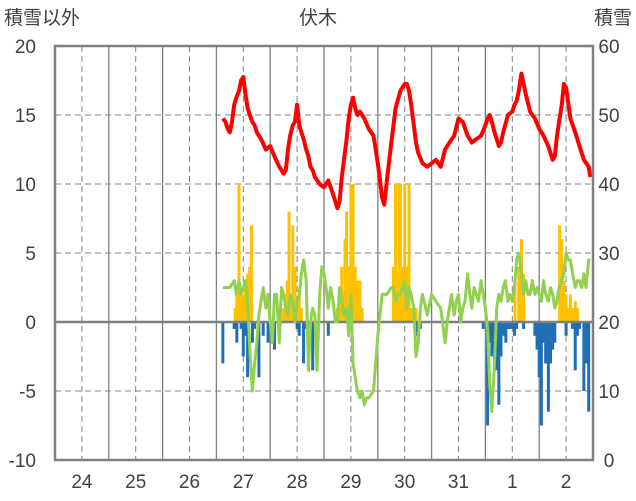 This screenshot has height=501, width=636. I want to click on x-tick-label: 30, so click(404, 482).